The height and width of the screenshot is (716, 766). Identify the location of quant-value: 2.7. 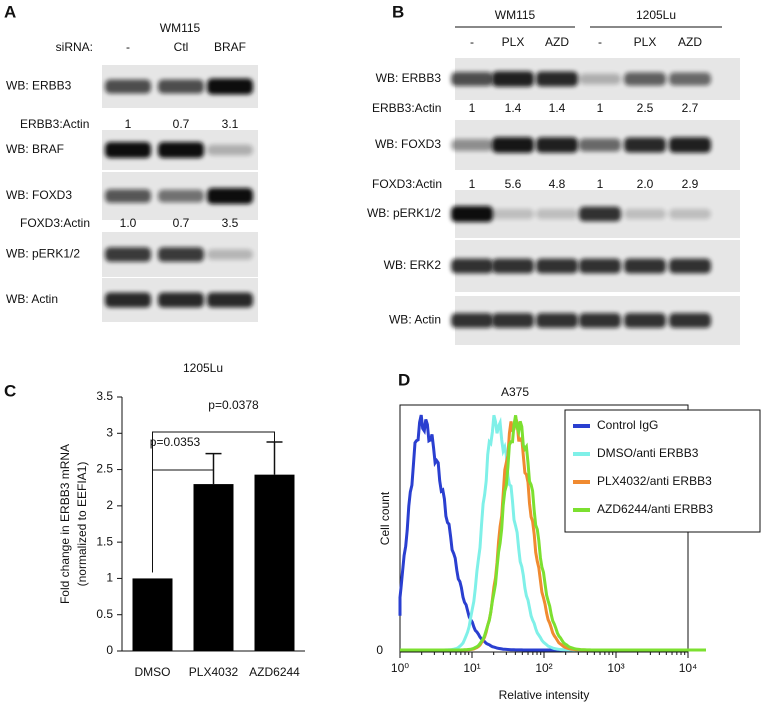
(690, 108).